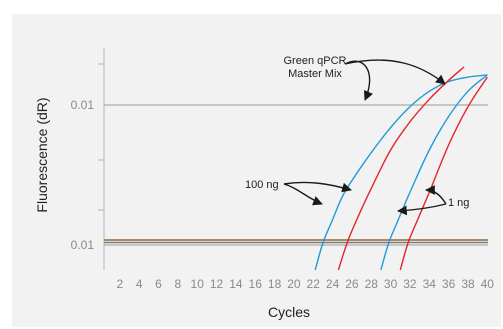  What do you see at coordinates (372, 284) in the screenshot?
I see `x-tick-label: 28` at bounding box center [372, 284].